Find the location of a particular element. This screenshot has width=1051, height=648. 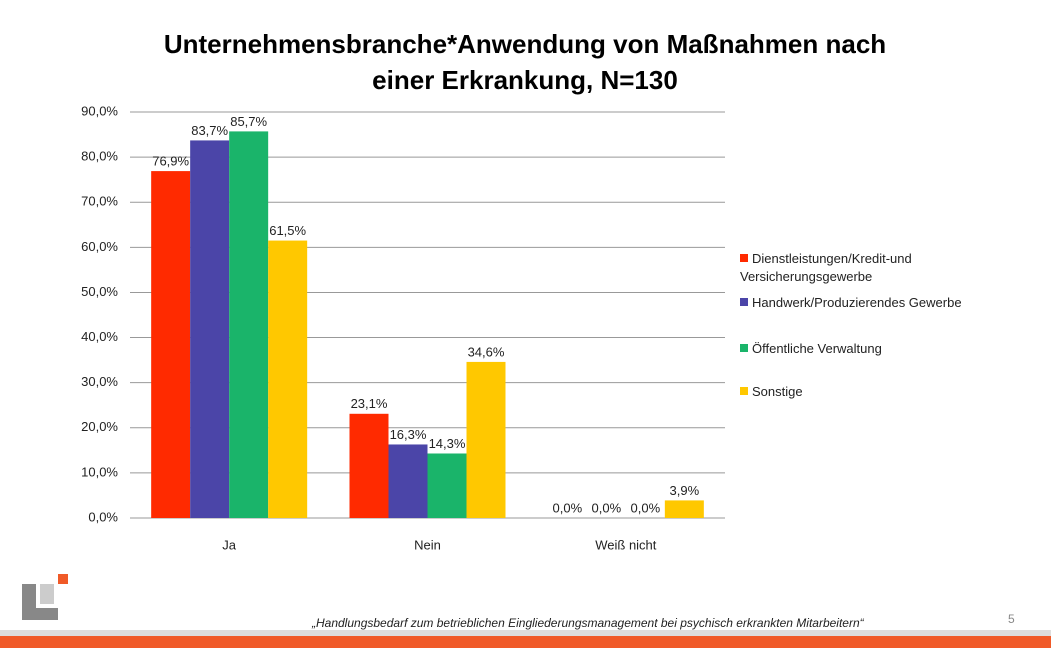

y-tick-label: 70,0% is located at coordinates (99, 201).